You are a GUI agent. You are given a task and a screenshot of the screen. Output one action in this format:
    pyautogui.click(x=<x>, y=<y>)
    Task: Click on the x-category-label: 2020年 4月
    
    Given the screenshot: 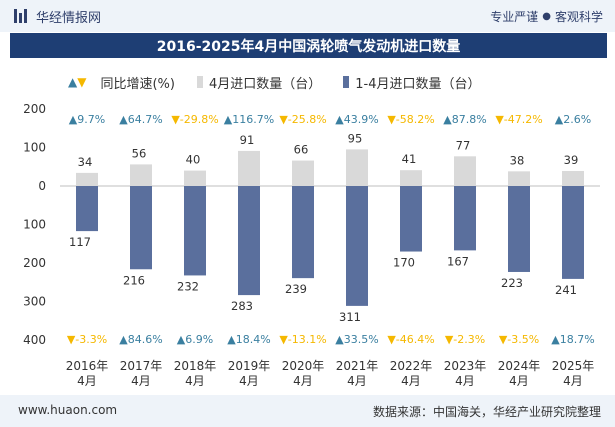 What is the action you would take?
    pyautogui.click(x=303, y=373)
    